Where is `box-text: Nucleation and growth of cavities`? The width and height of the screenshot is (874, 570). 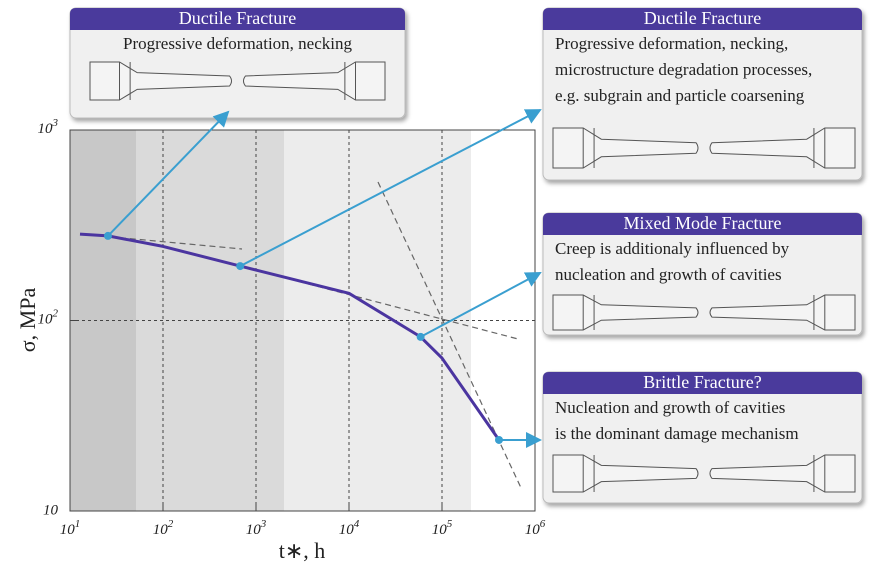 box-text: Nucleation and growth of cavities is located at coordinates (670, 407).